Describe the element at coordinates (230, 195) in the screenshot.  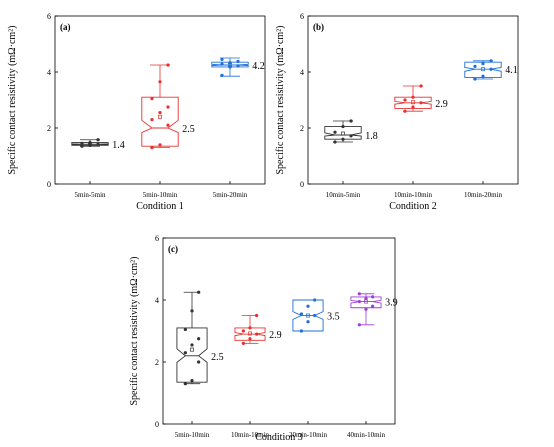
I see `x-tick-label: 5min-20min` at that location.